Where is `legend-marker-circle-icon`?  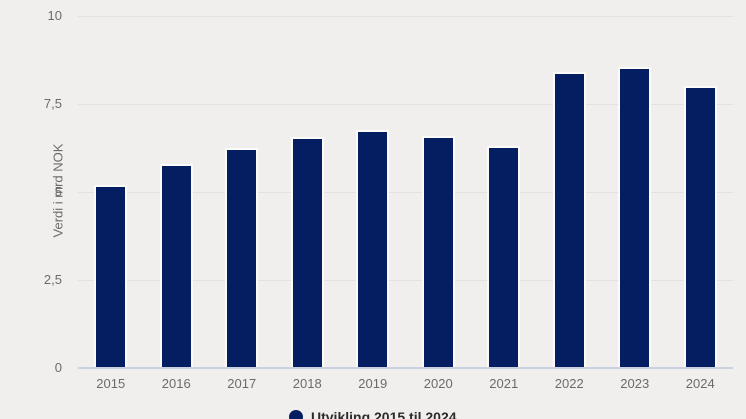 legend-marker-circle-icon is located at coordinates (296, 414).